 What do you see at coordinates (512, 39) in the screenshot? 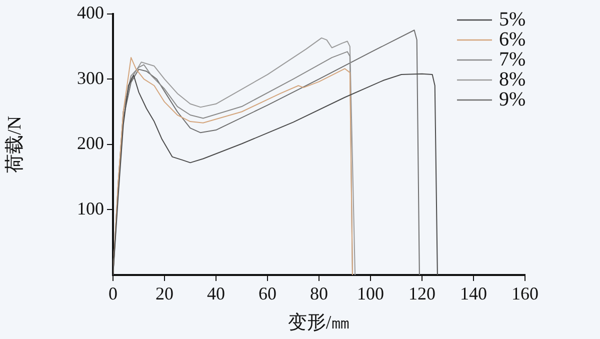
I see `legend-label: 6%` at bounding box center [512, 39].